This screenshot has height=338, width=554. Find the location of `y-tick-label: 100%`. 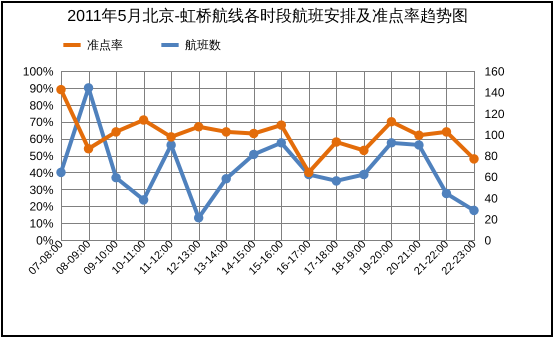

y-tick-label: 100% is located at coordinates (38, 71).